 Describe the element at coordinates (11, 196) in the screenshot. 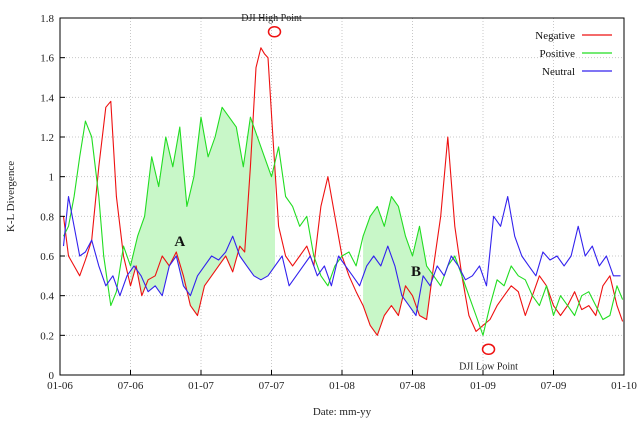

I see `y-axis-title: K-L Divergence` at that location.